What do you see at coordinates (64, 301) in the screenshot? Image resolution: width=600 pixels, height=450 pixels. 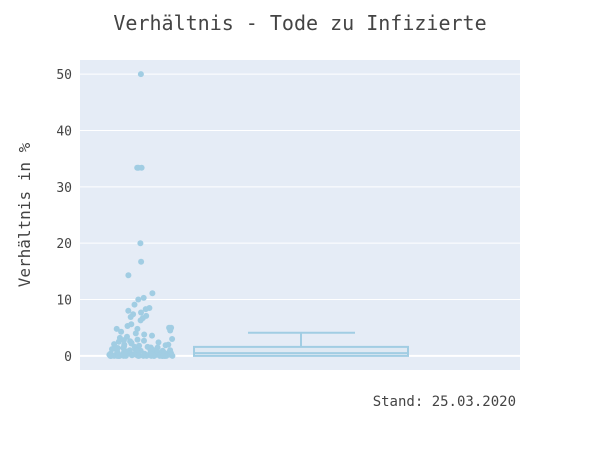 I see `y-tick-label: 10` at bounding box center [64, 301].